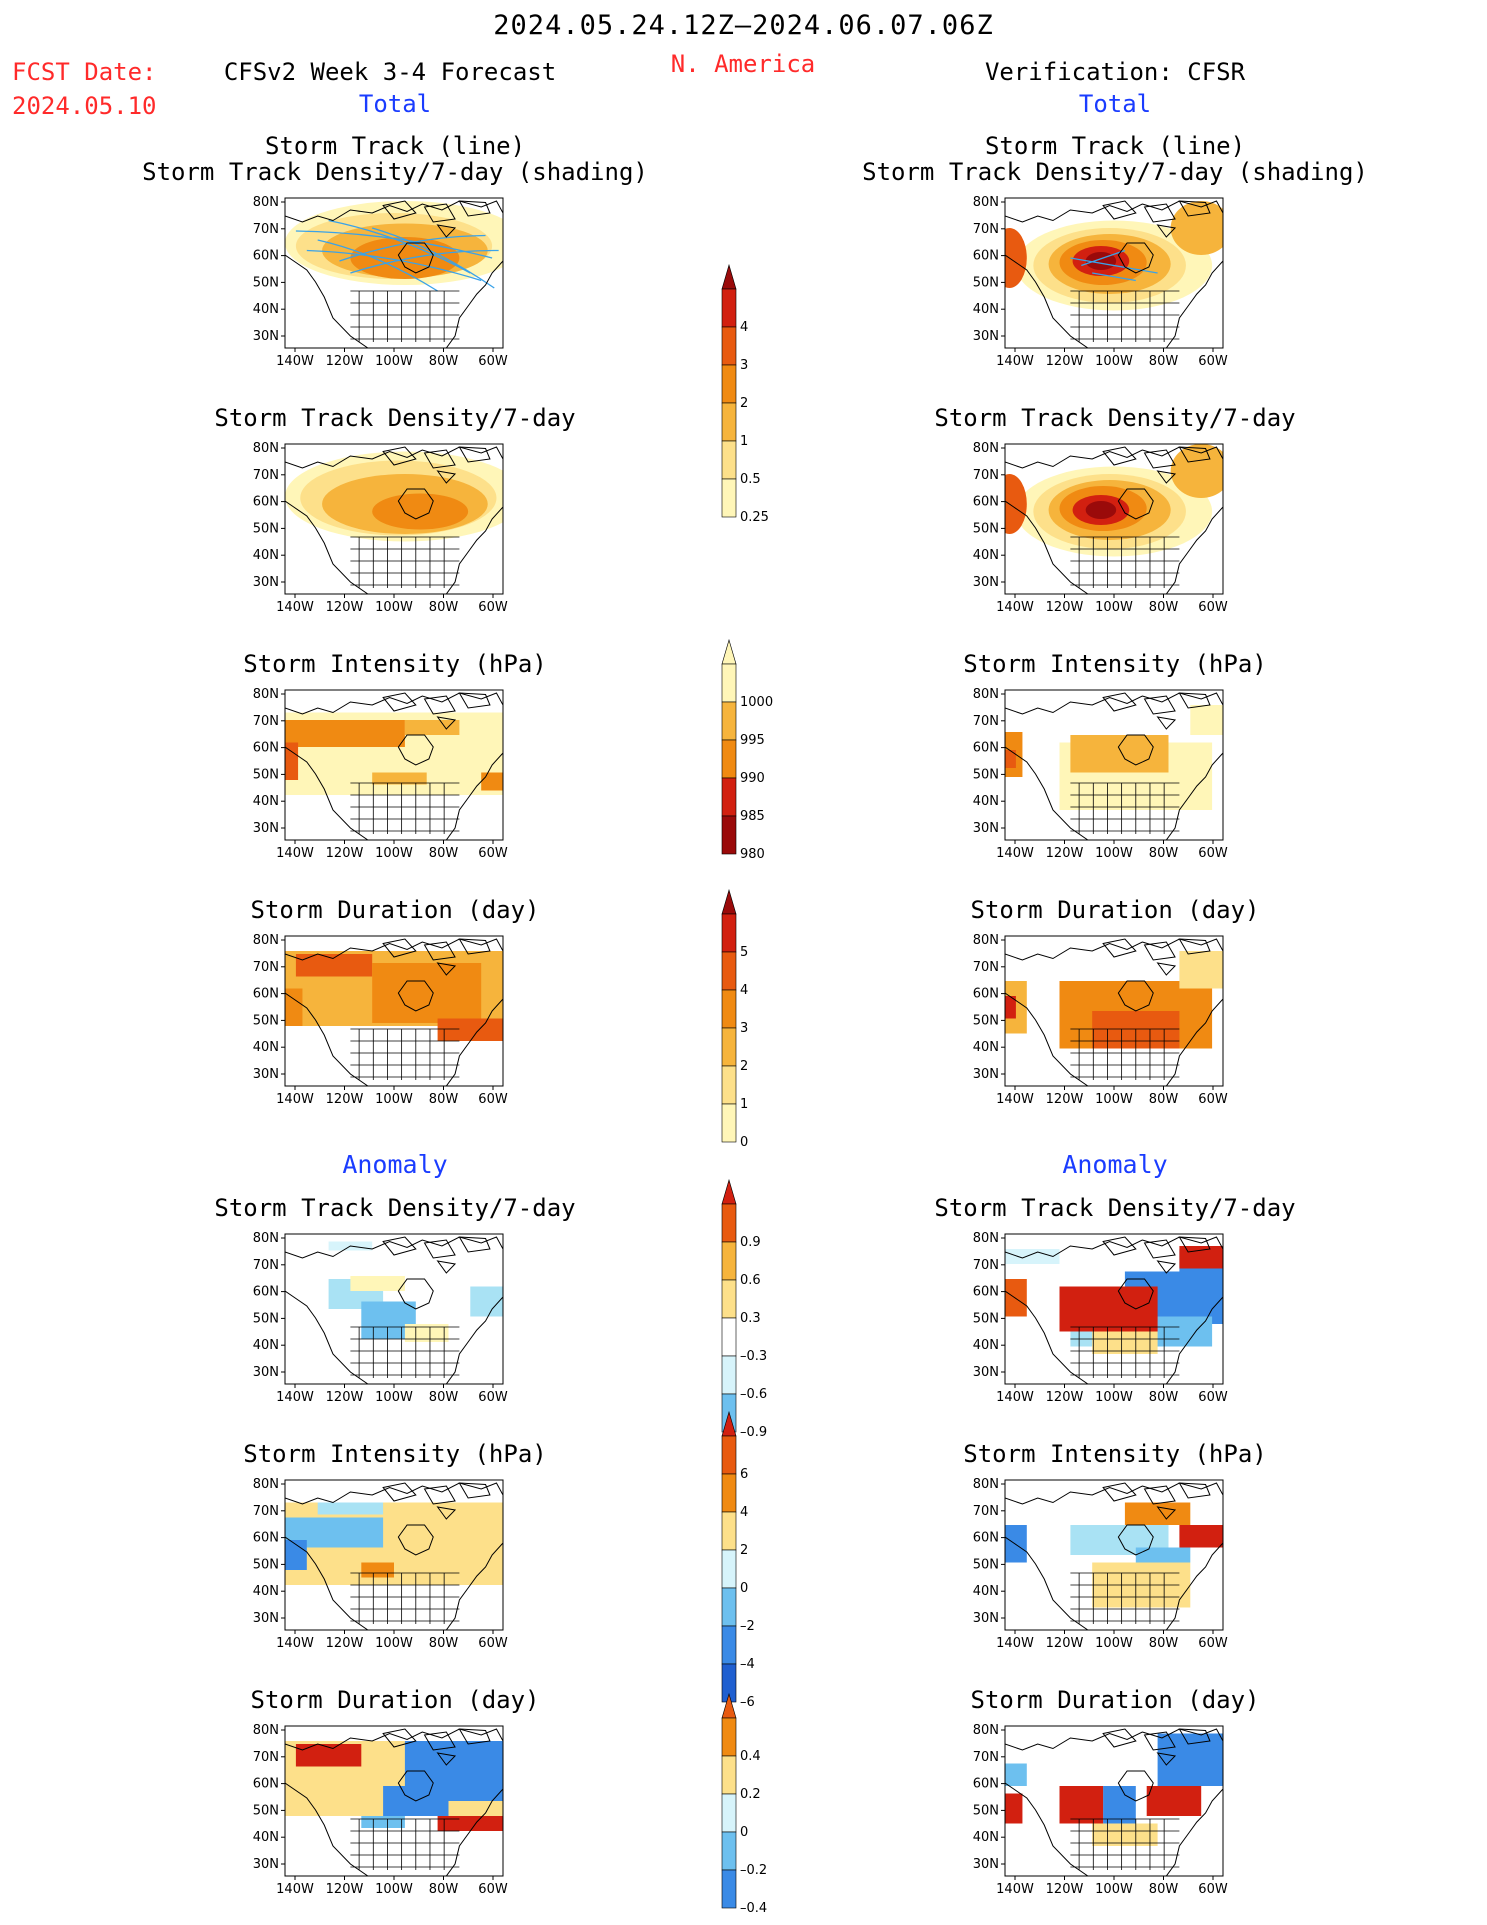 The height and width of the screenshot is (1925, 1487). What do you see at coordinates (395, 146) in the screenshot?
I see `panel-title-track-line-left: Storm Track (line)` at bounding box center [395, 146].